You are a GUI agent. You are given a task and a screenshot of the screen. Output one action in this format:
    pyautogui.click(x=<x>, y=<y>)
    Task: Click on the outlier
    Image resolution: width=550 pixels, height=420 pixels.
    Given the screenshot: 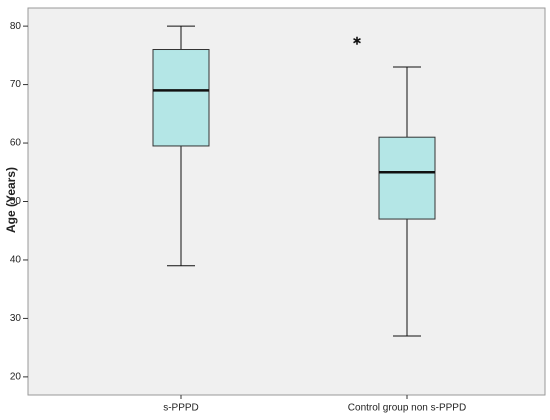 What is the action you would take?
    pyautogui.click(x=357, y=40)
    